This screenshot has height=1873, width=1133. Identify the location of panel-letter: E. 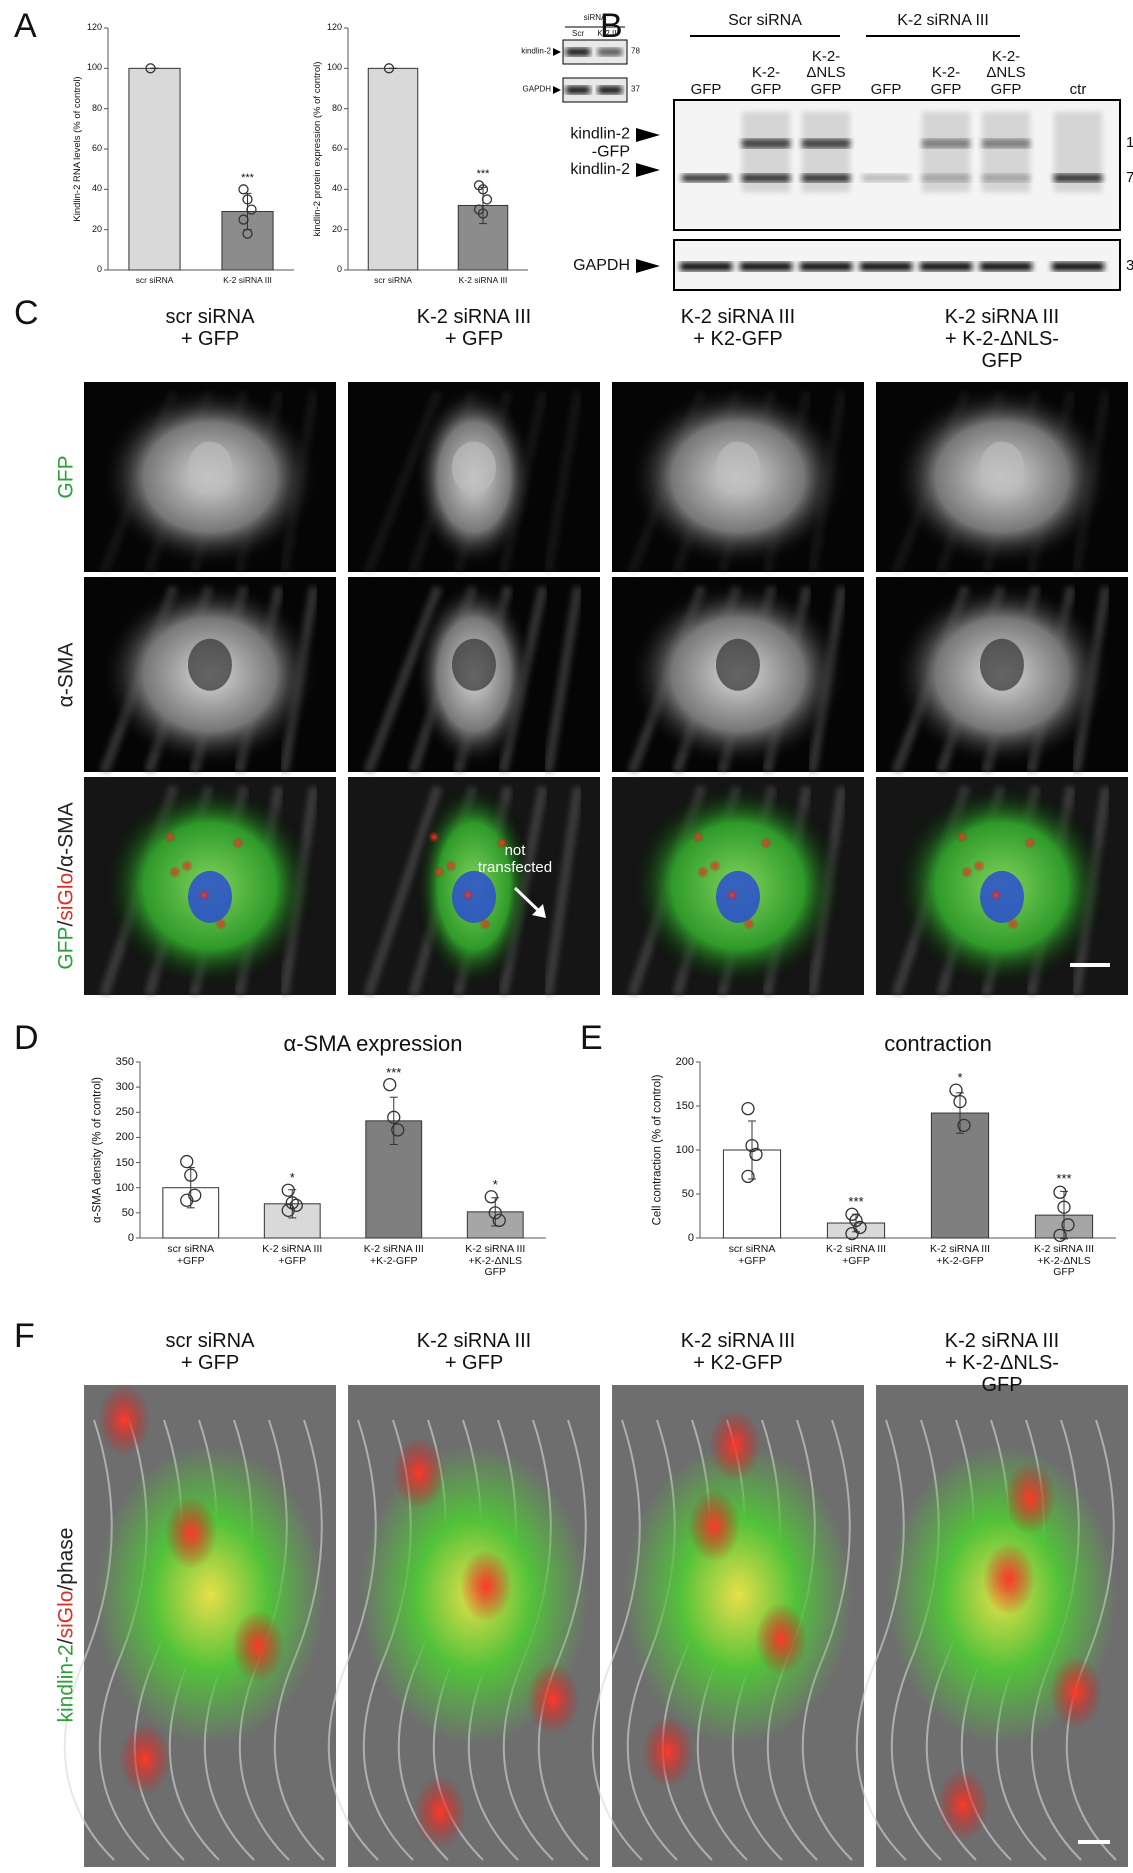
(591, 1038).